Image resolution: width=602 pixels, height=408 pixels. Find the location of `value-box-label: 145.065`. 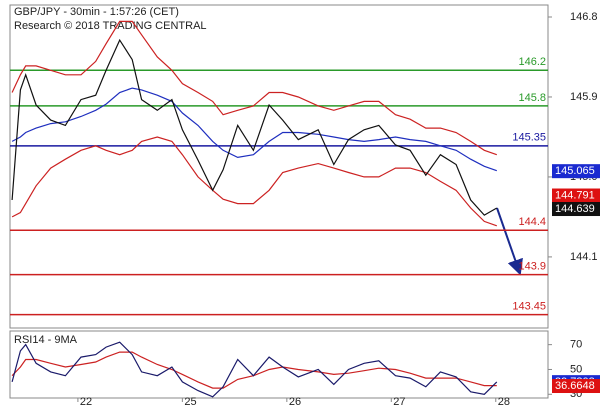

value-box-label: 145.065 is located at coordinates (575, 171).